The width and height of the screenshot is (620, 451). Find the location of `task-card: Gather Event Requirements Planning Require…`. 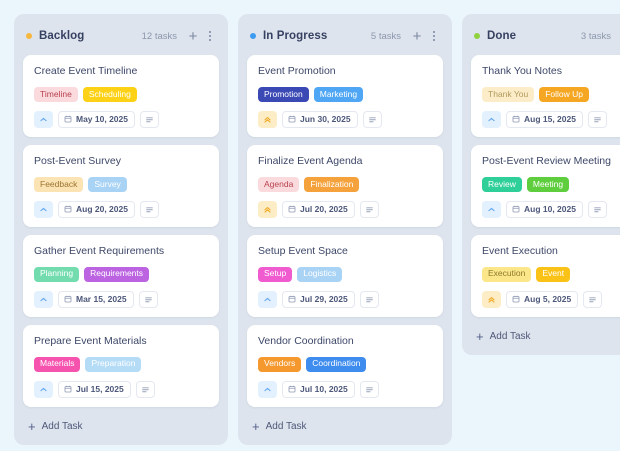

task-card: Gather Event Requirements Planning Require… is located at coordinates (121, 275).